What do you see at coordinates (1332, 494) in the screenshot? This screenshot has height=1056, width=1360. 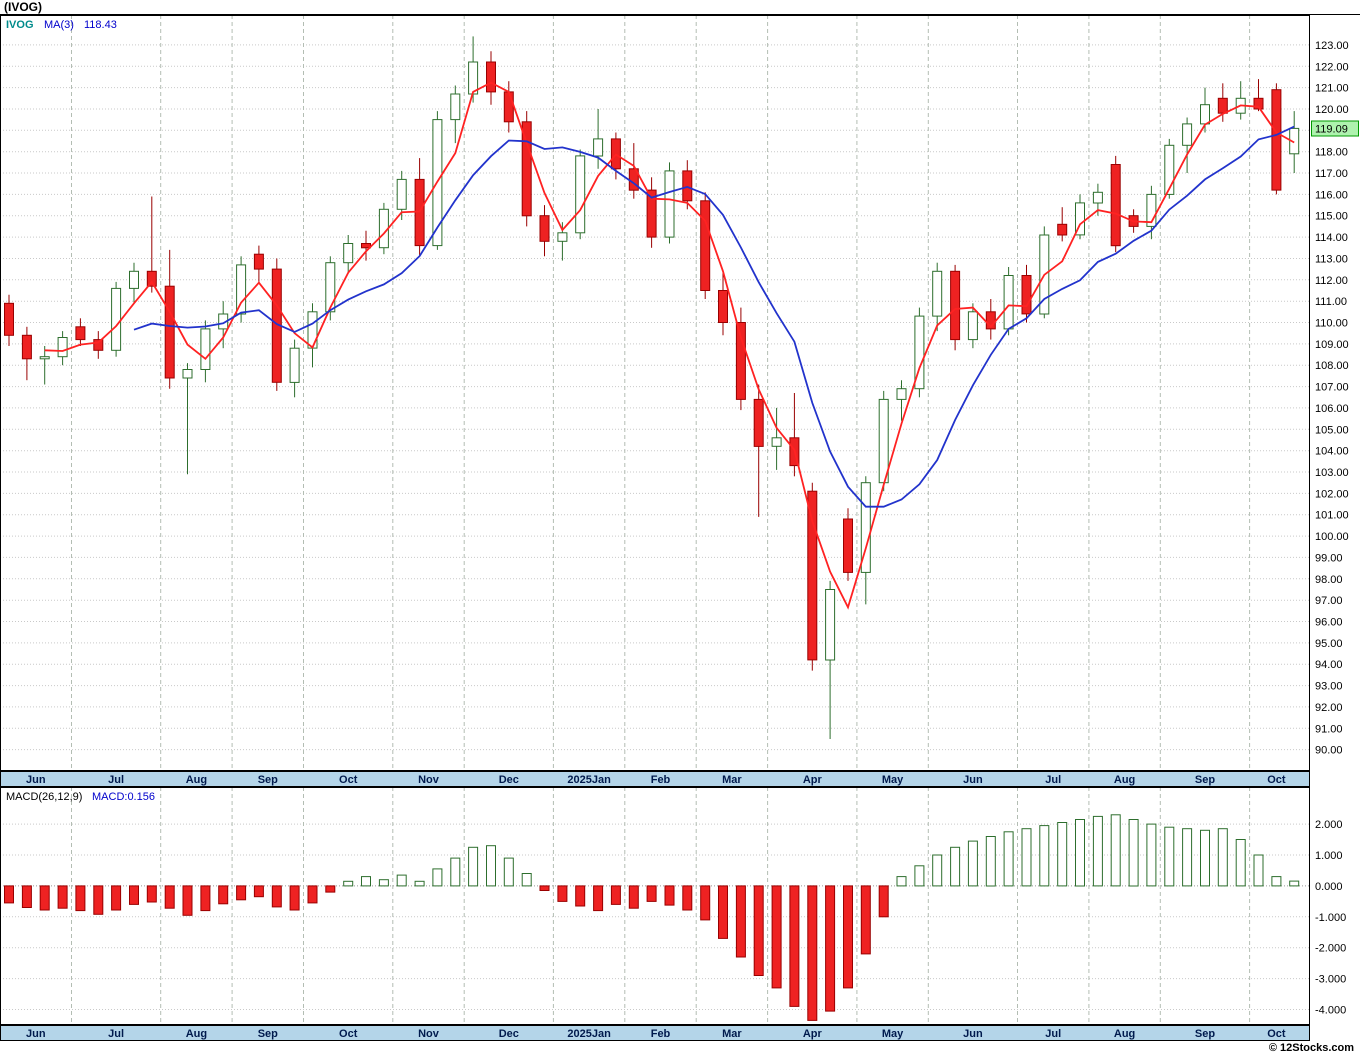 I see `price-tick-label: 102.00` at bounding box center [1332, 494].